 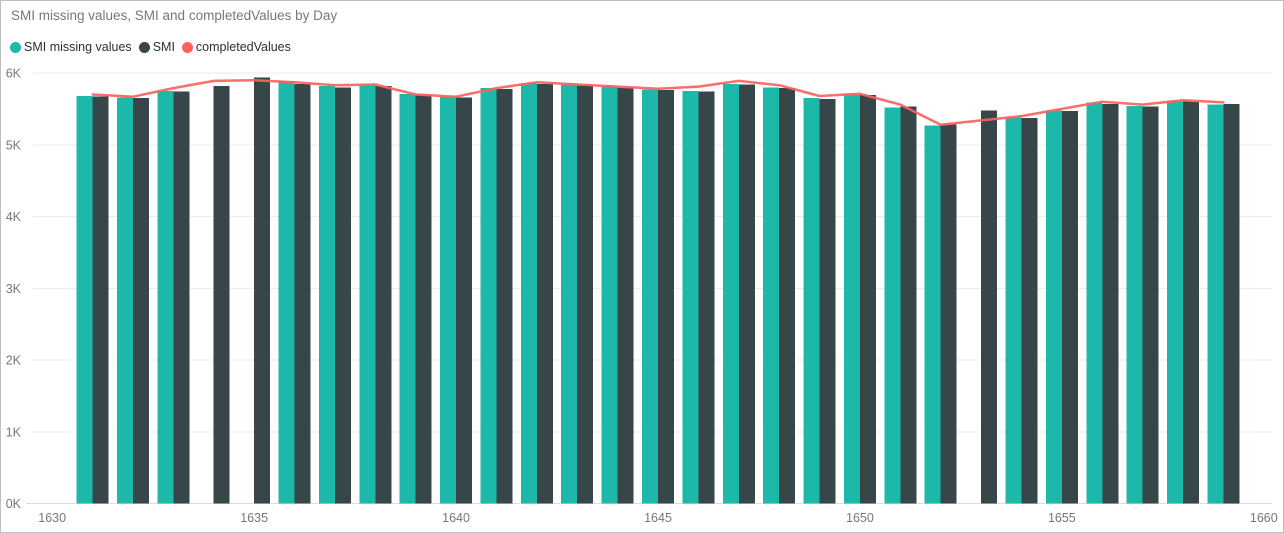 What do you see at coordinates (14, 361) in the screenshot?
I see `y-axis-tick-label: 2K` at bounding box center [14, 361].